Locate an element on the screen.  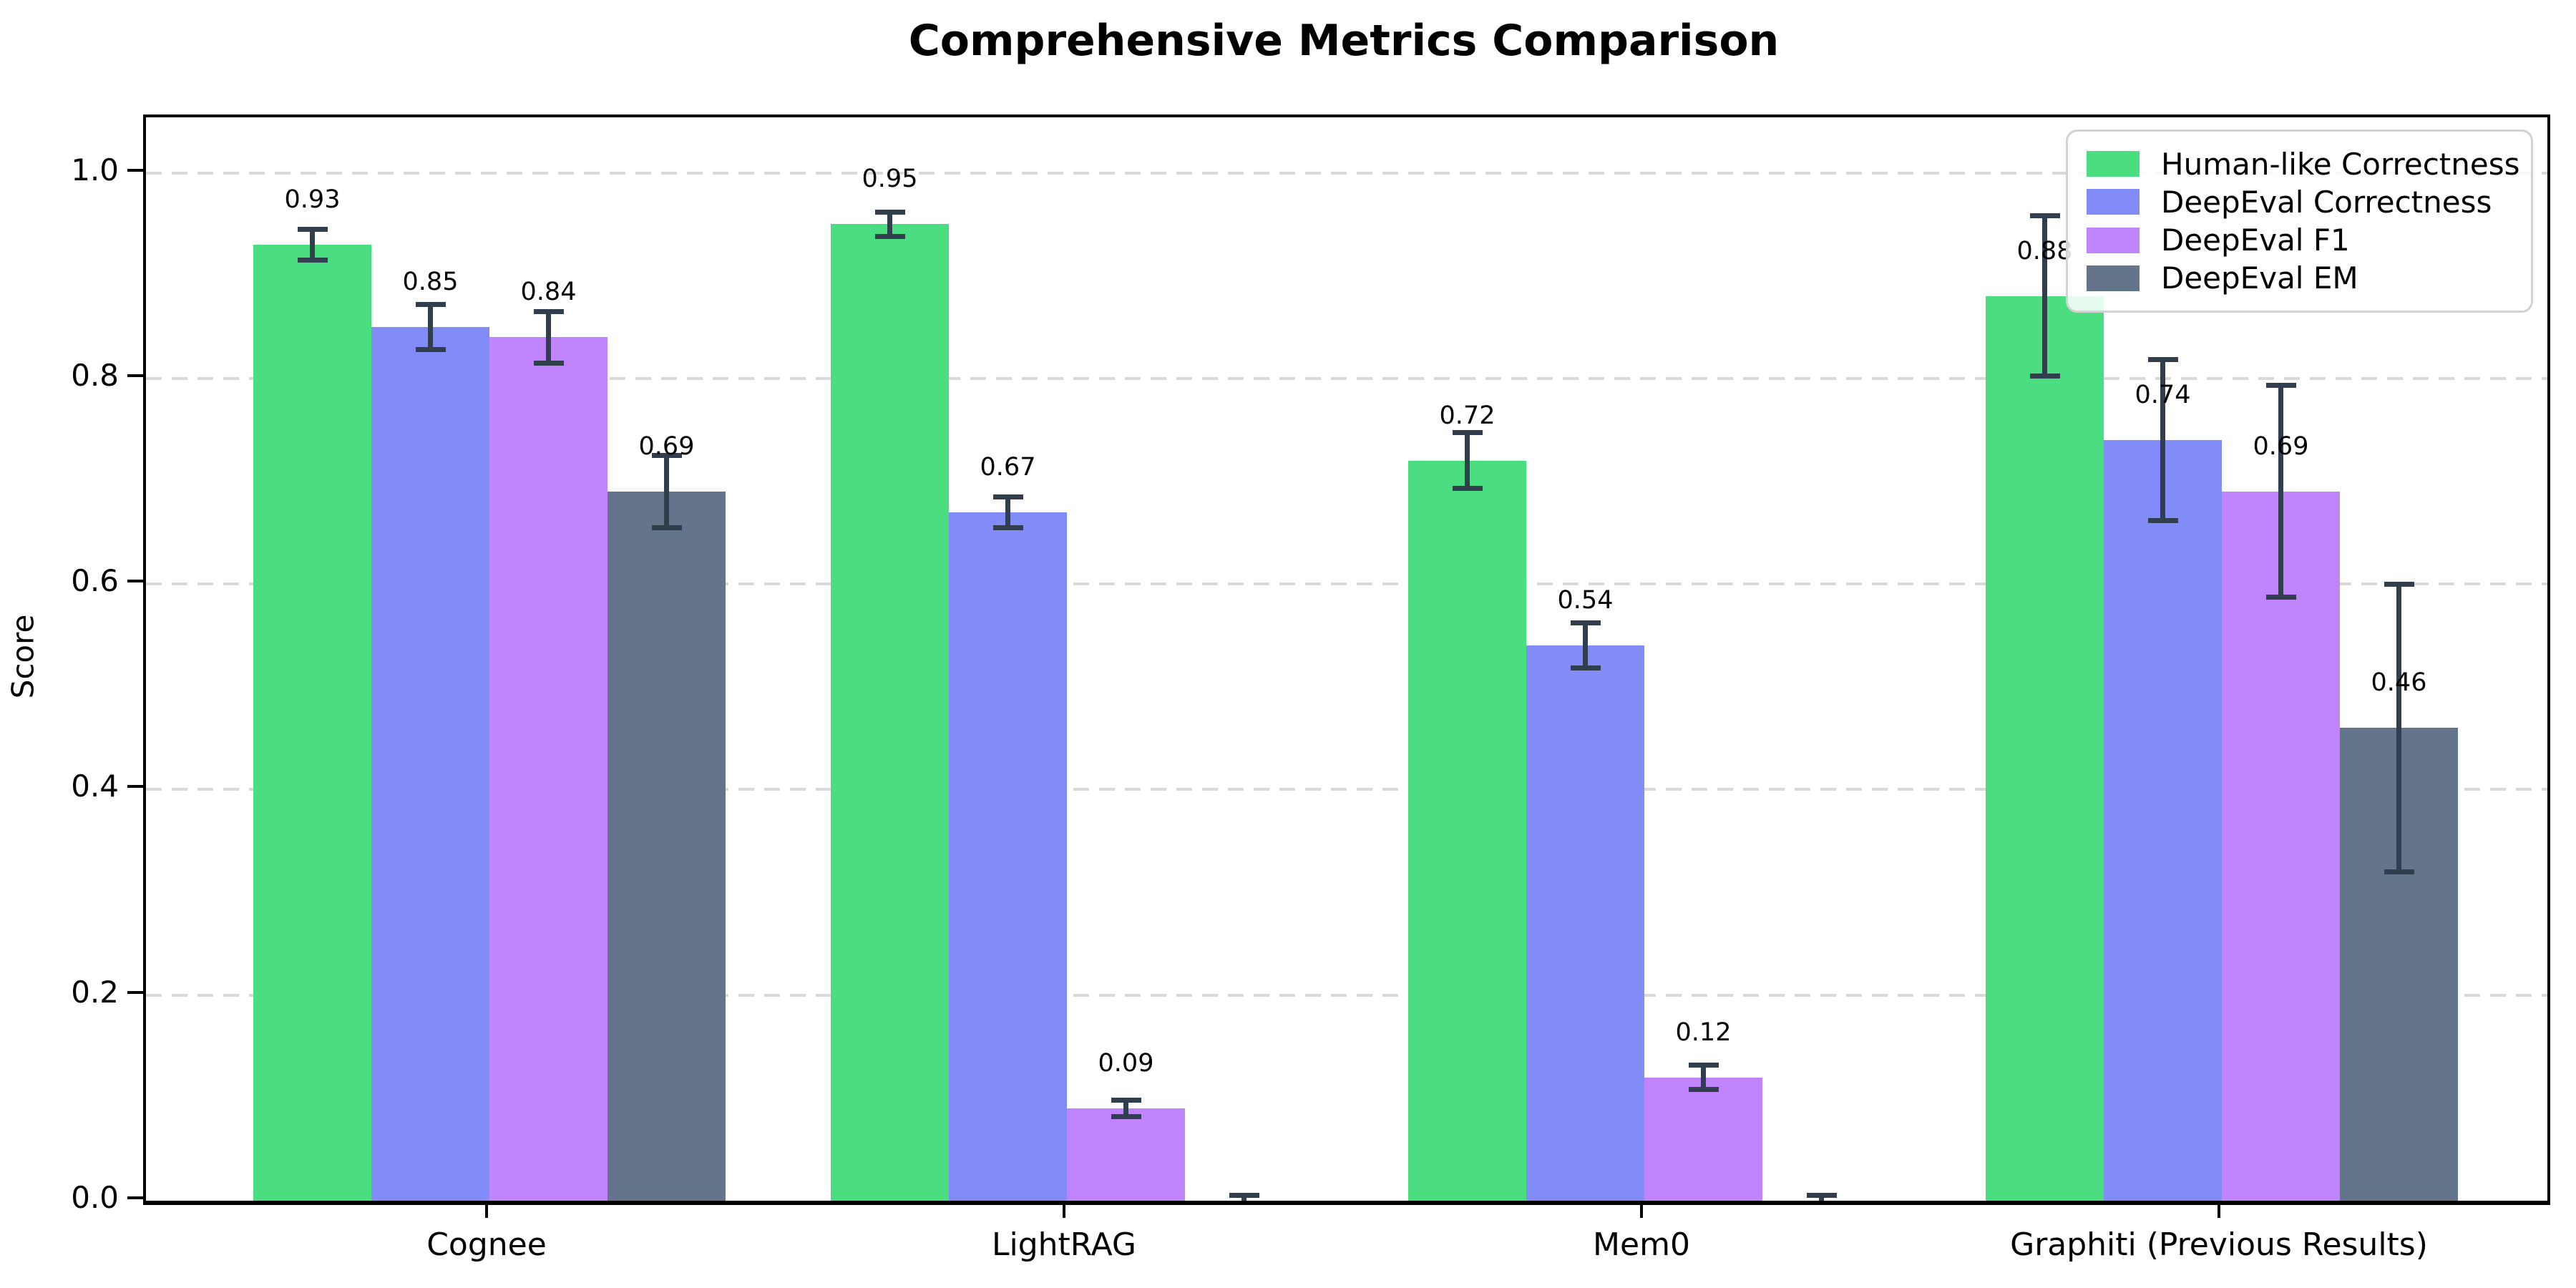
bar-value-label: 0.12 is located at coordinates (1703, 1032).